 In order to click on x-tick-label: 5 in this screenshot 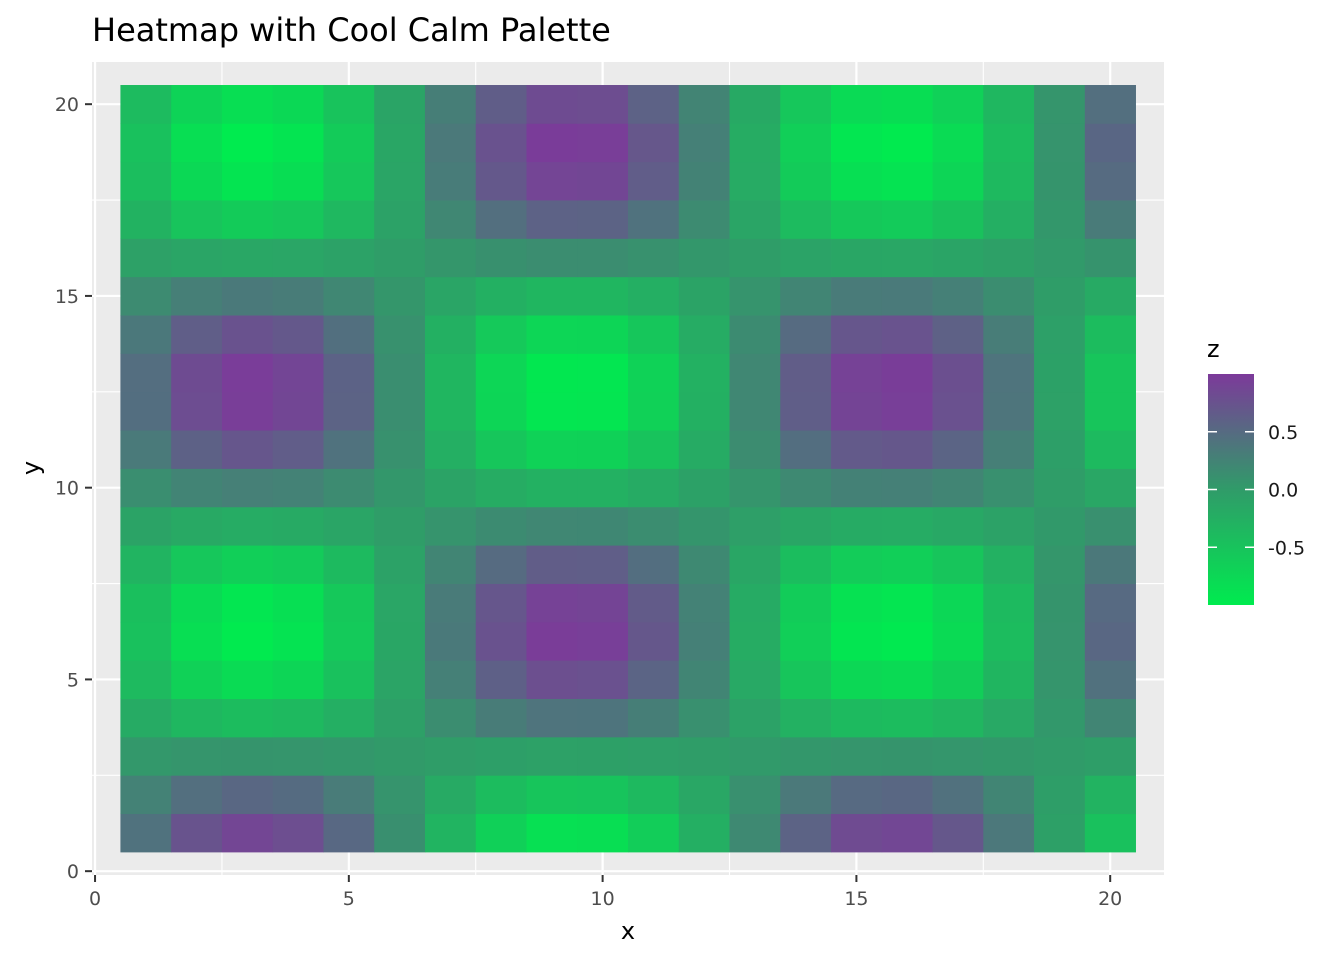, I will do `click(349, 899)`.